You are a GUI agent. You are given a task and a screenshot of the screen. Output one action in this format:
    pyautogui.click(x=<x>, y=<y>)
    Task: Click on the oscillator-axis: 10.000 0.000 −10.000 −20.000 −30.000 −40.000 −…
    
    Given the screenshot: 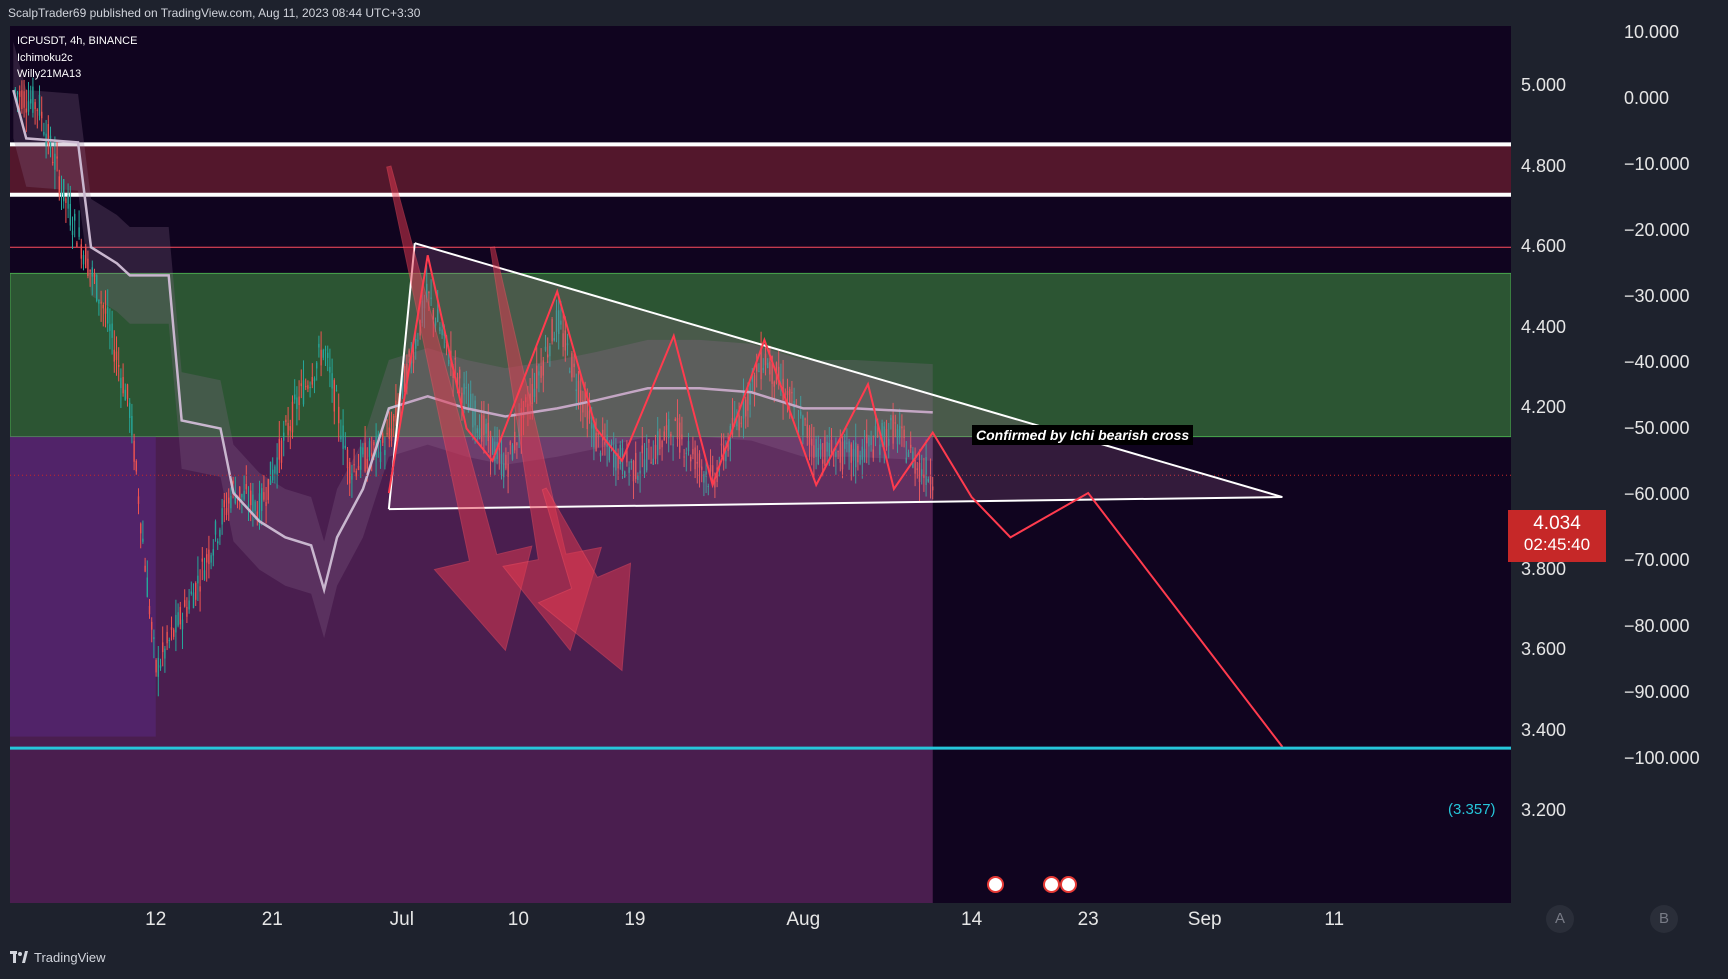 What is the action you would take?
    pyautogui.click(x=1667, y=462)
    